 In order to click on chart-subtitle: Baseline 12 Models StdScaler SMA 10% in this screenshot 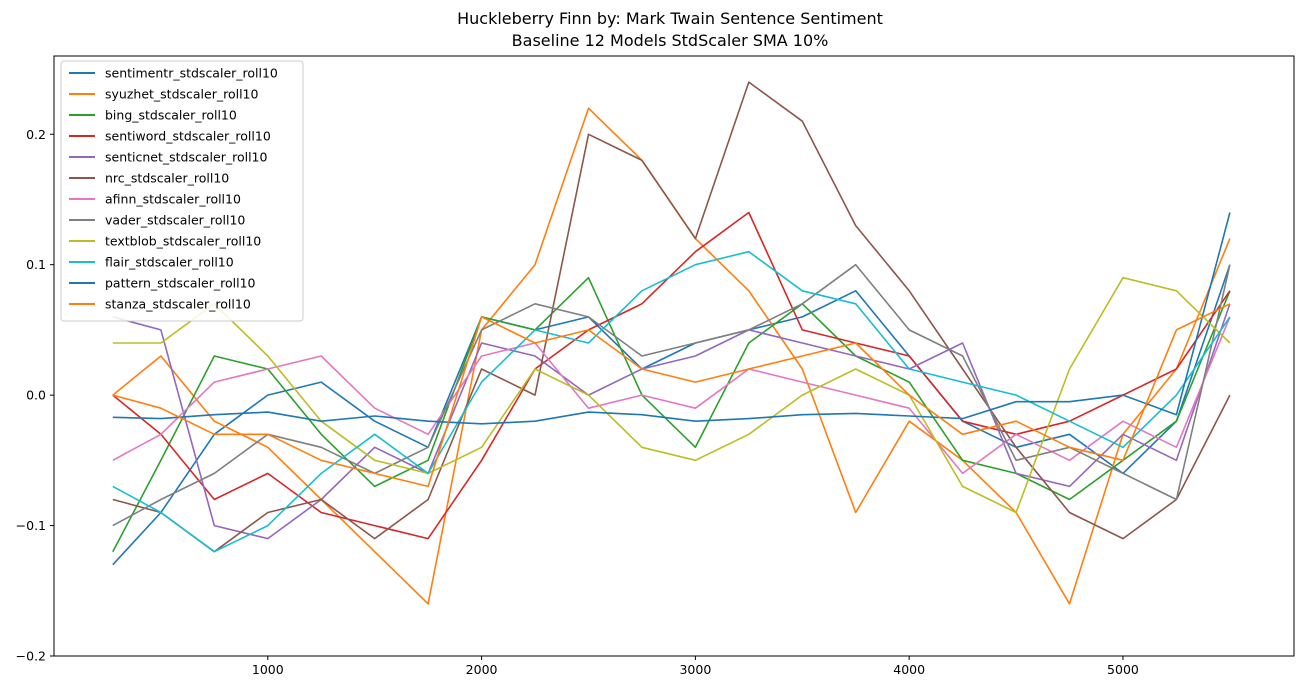, I will do `click(670, 40)`.